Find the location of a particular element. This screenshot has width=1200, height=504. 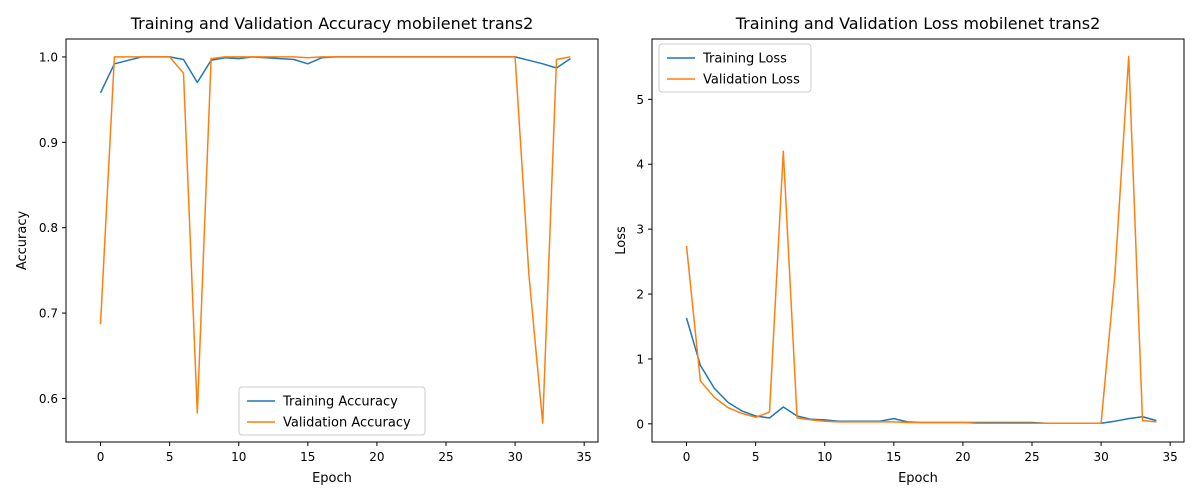

legend-label: Training Loss is located at coordinates (744, 59).